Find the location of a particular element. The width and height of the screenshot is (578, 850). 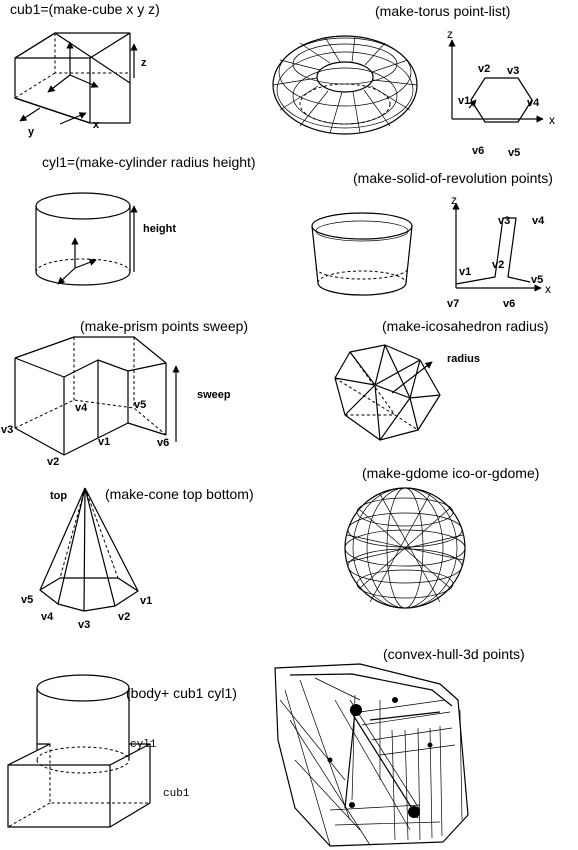

torus-hexagon is located at coordinates (501, 100).